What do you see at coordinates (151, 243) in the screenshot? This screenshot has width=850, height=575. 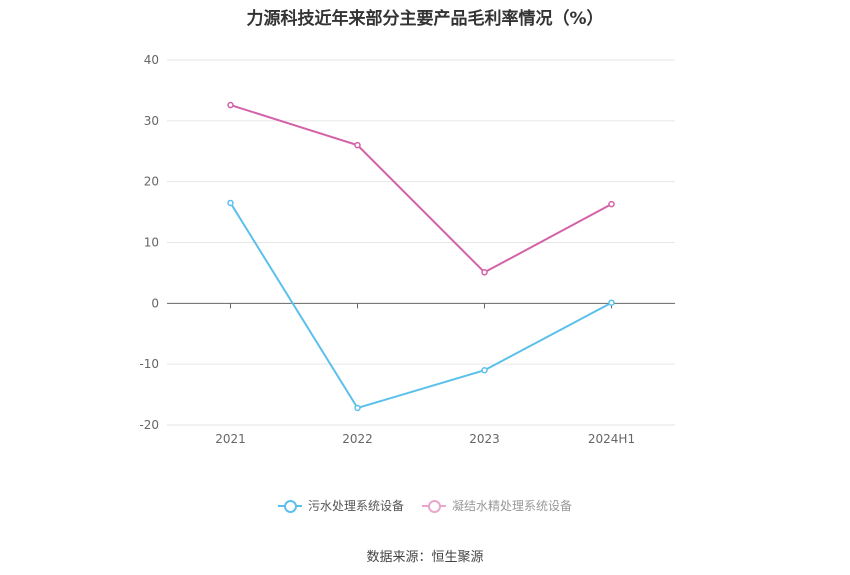 I see `y-tick-label: 10` at bounding box center [151, 243].